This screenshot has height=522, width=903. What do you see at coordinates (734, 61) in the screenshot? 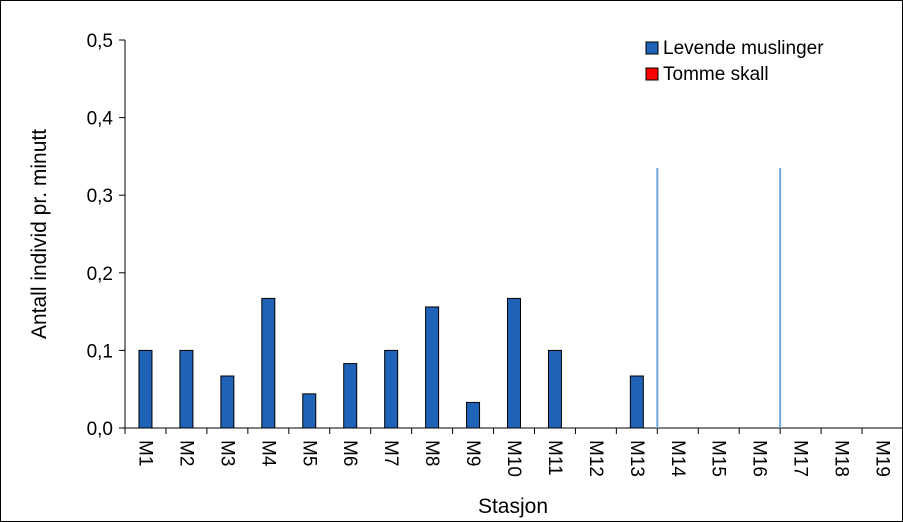
I see `legend: Levende muslinger Tomme skall` at bounding box center [734, 61].